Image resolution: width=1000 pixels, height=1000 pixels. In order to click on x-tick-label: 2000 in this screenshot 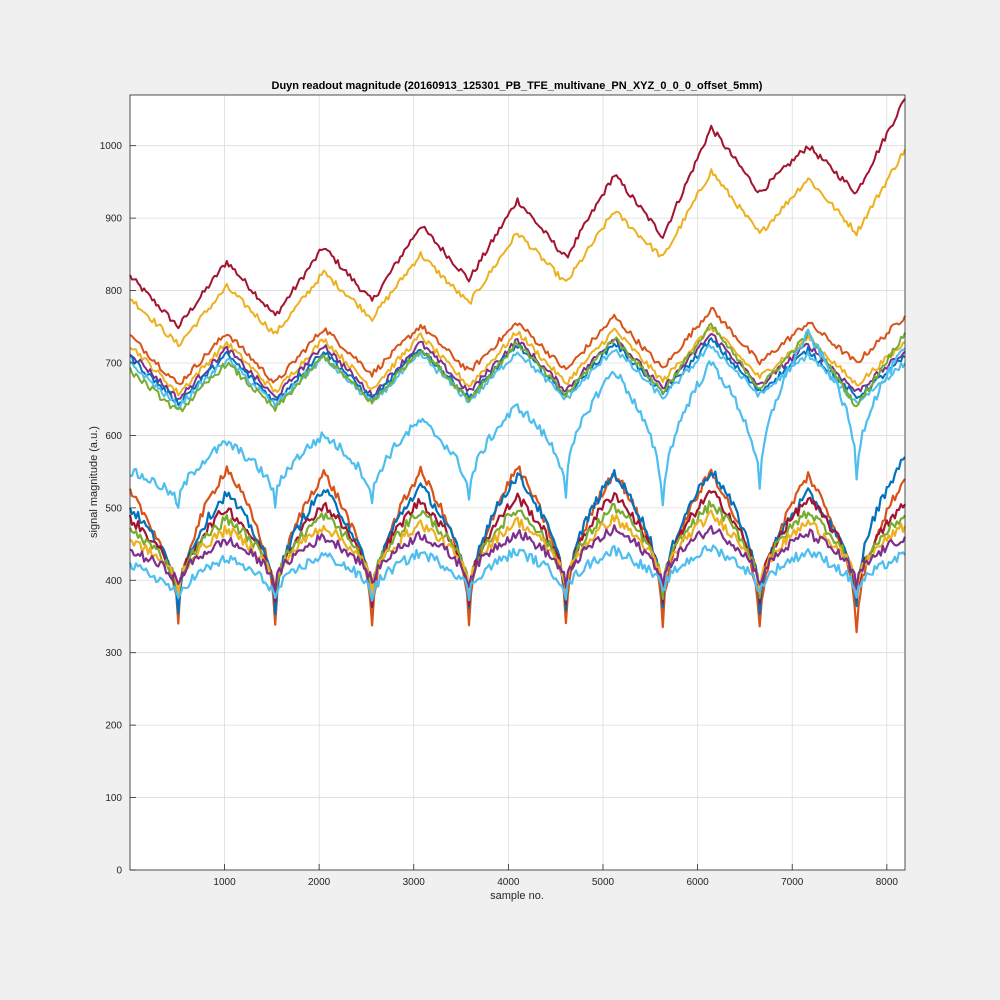, I will do `click(319, 882)`.